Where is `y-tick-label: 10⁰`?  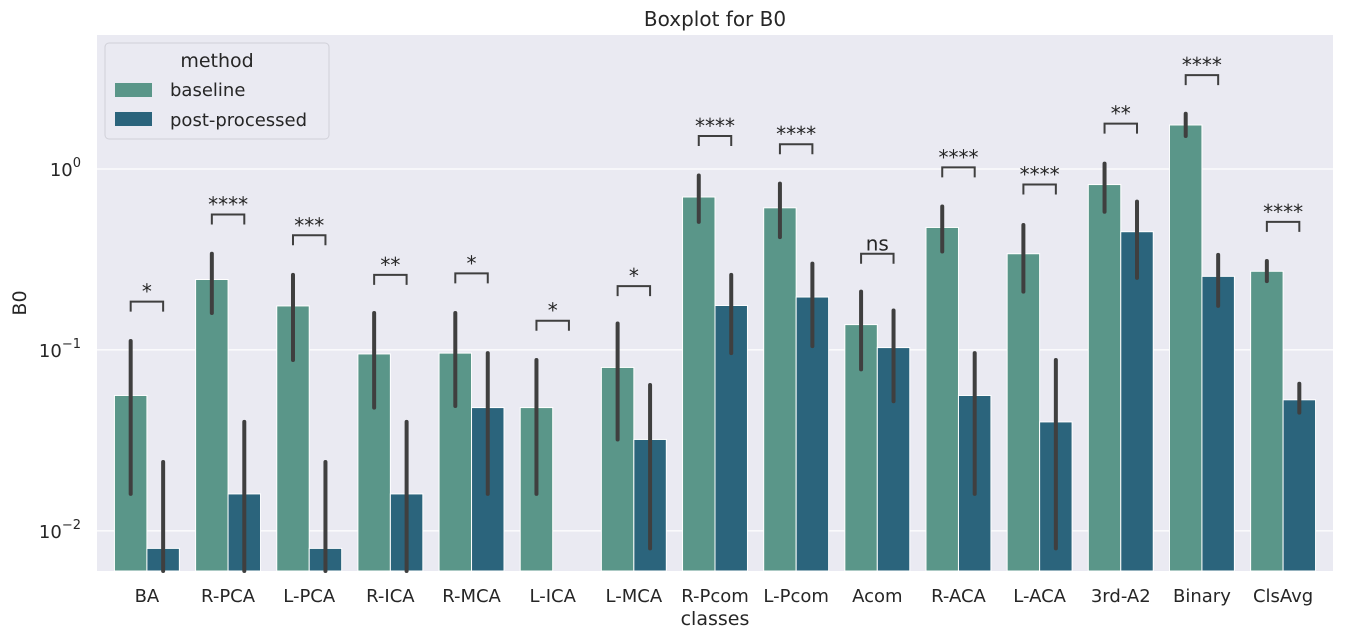 y-tick-label: 10⁰ is located at coordinates (65, 168).